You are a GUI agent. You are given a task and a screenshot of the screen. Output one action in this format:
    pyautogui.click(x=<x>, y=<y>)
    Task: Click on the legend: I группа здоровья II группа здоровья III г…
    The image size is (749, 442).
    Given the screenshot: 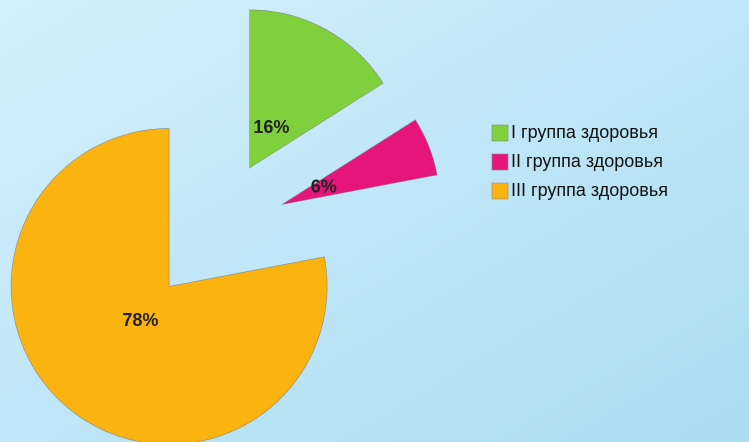 What is the action you would take?
    pyautogui.click(x=579, y=161)
    